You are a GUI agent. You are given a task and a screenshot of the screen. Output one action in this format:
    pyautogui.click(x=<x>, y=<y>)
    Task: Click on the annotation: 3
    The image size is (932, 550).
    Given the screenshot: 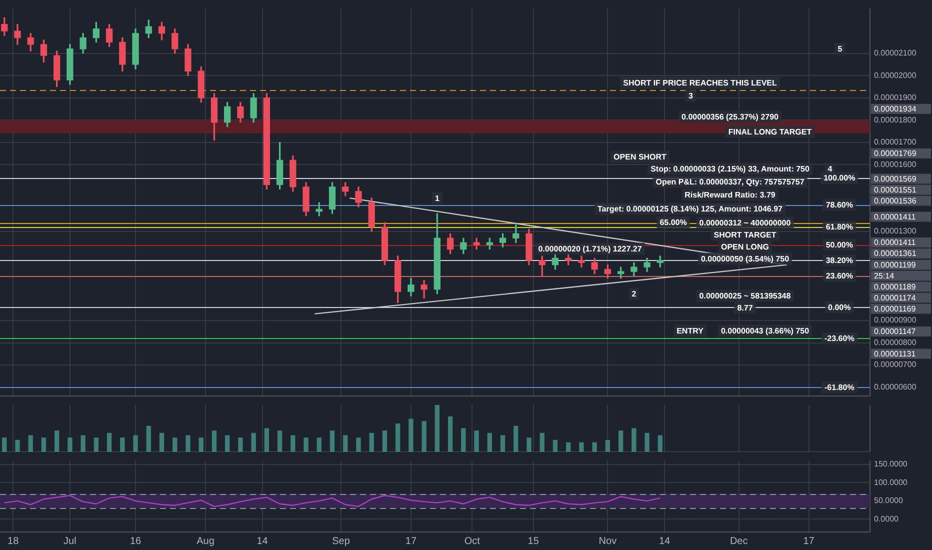 What is the action you would take?
    pyautogui.click(x=691, y=95)
    